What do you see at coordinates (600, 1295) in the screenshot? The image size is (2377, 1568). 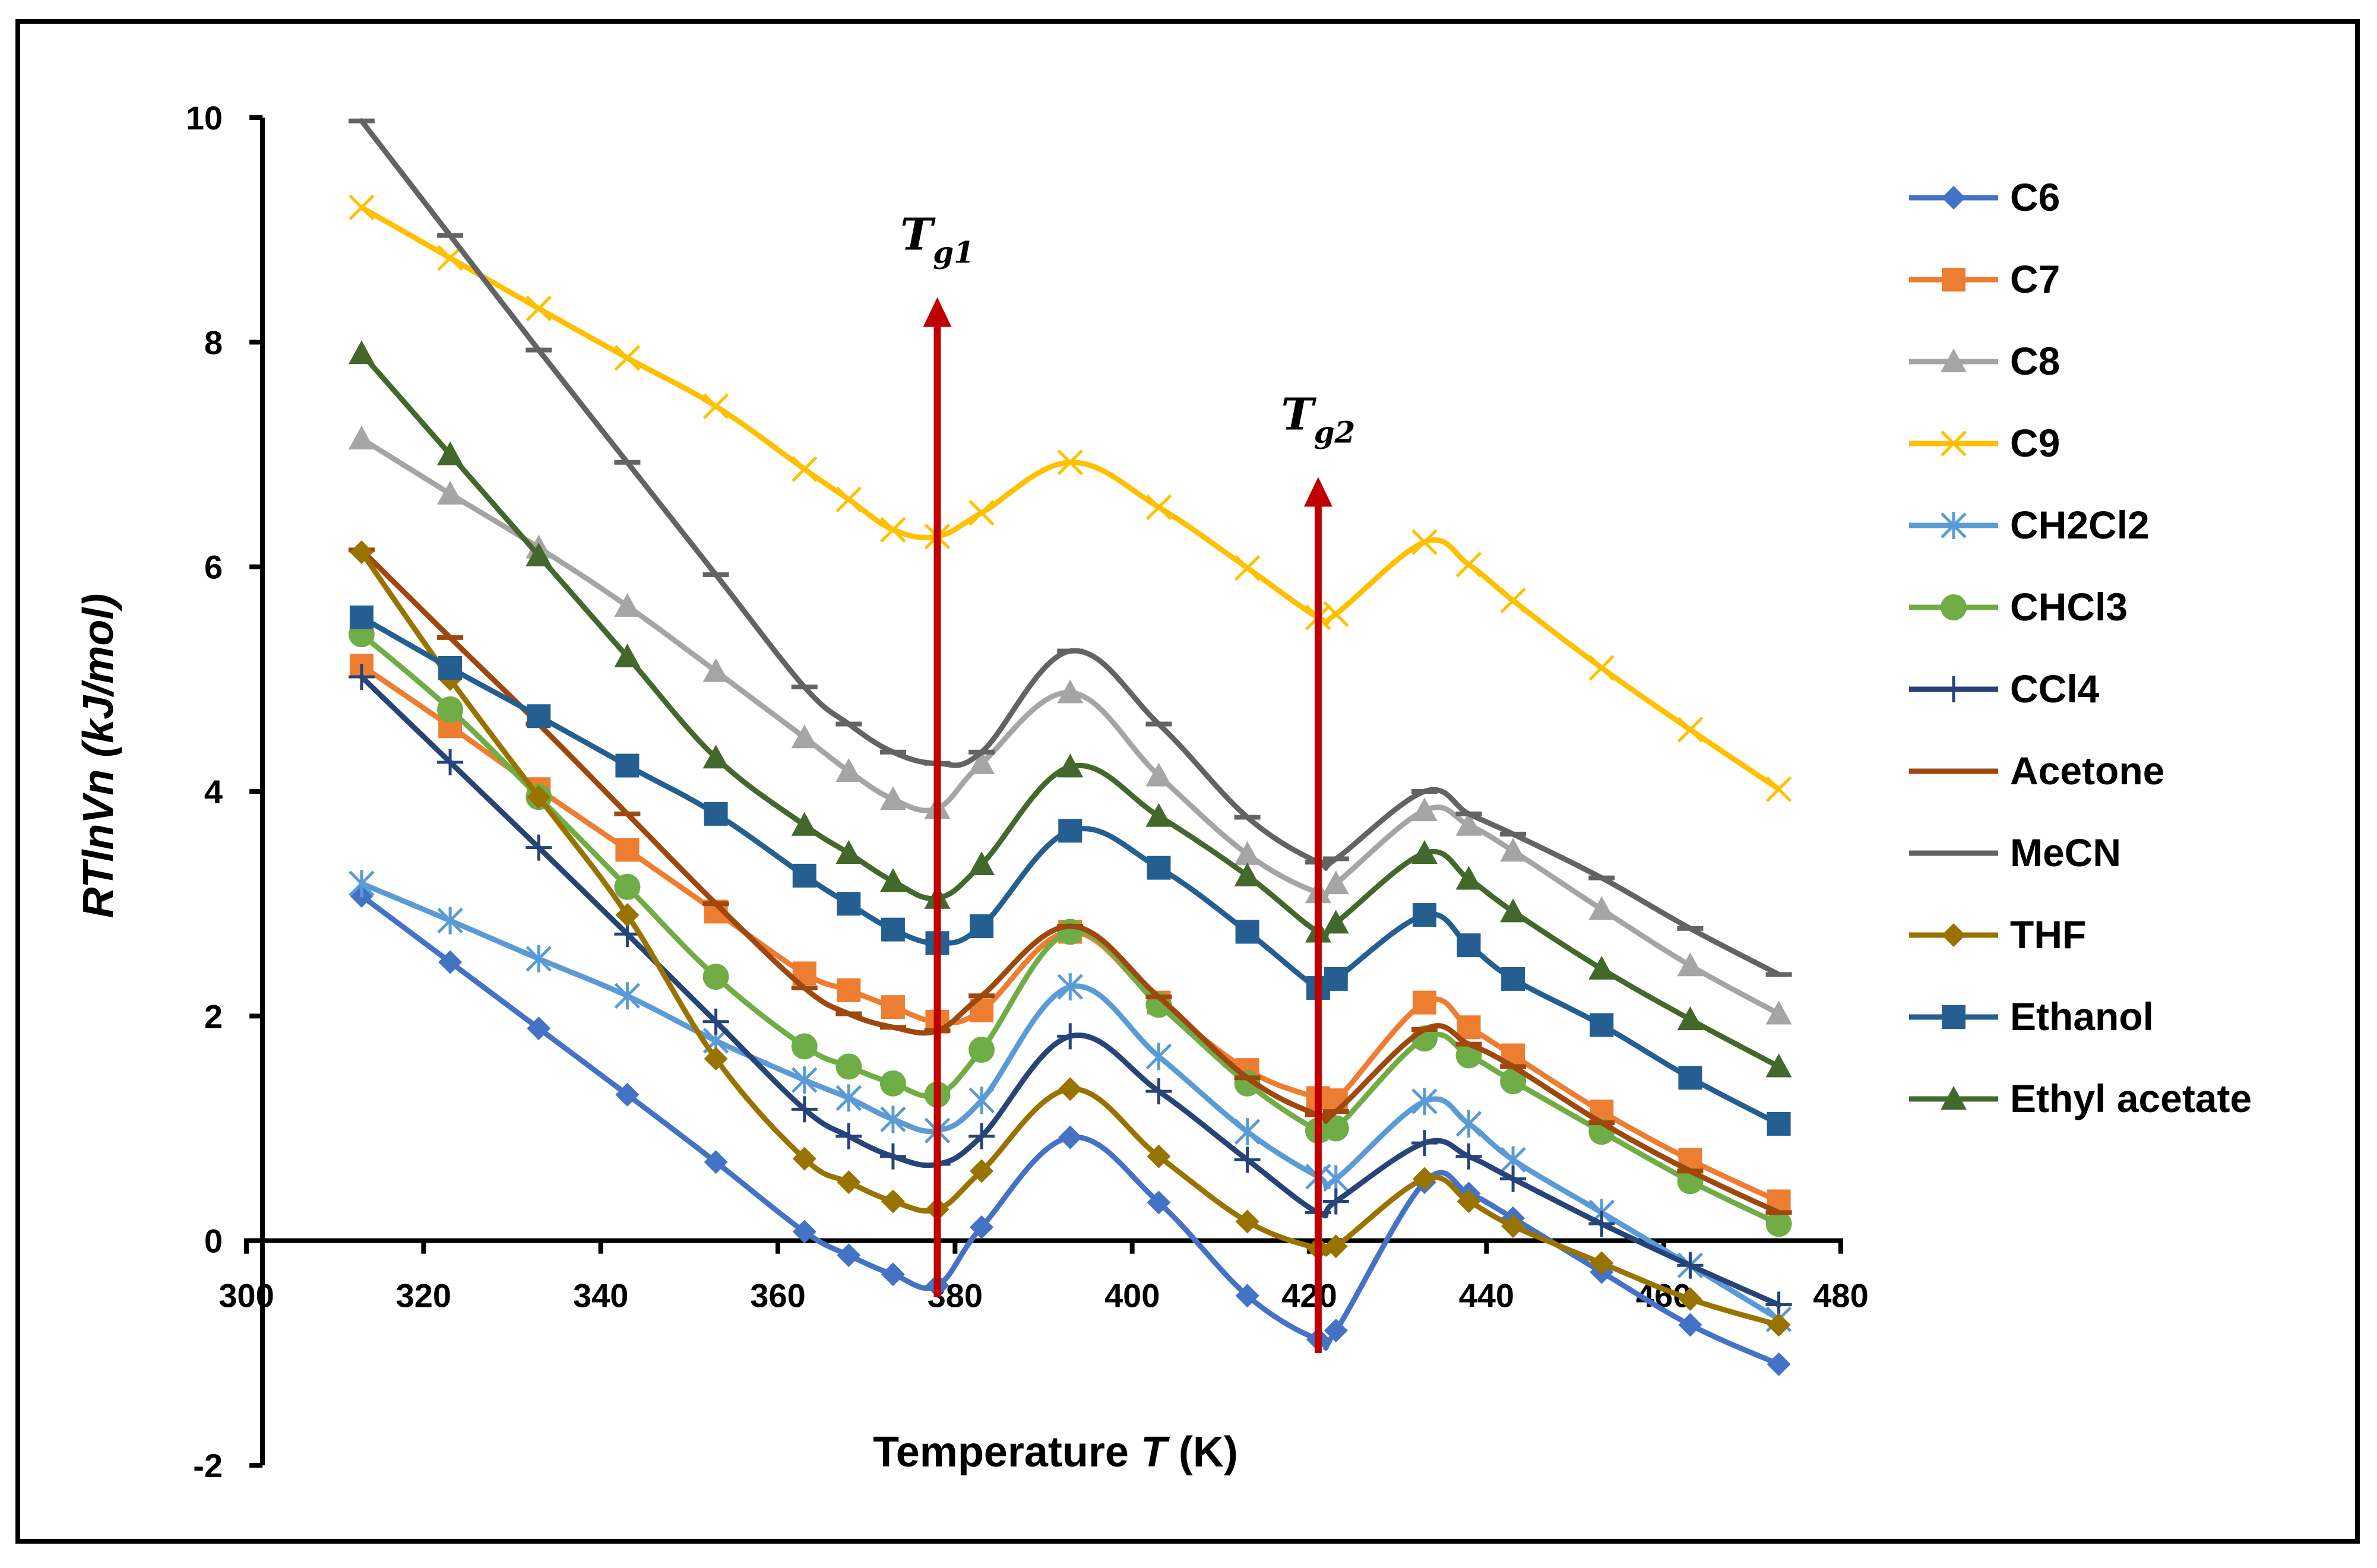 I see `x-tick-label: 340` at bounding box center [600, 1295].